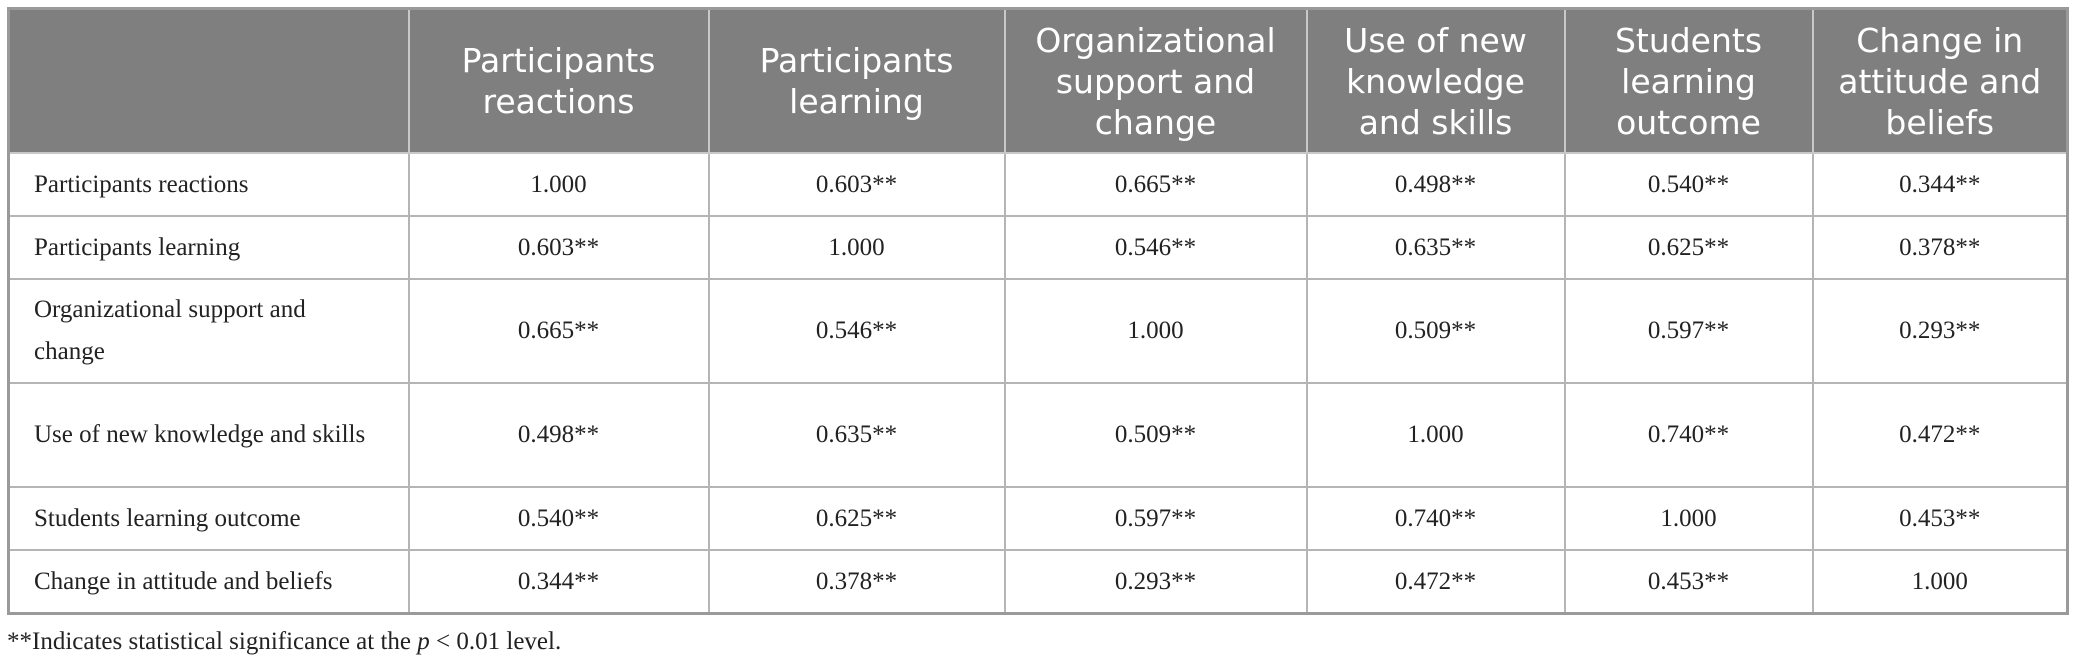  Describe the element at coordinates (1155, 80) in the screenshot. I see `header-cell: Organizational support and change` at that location.